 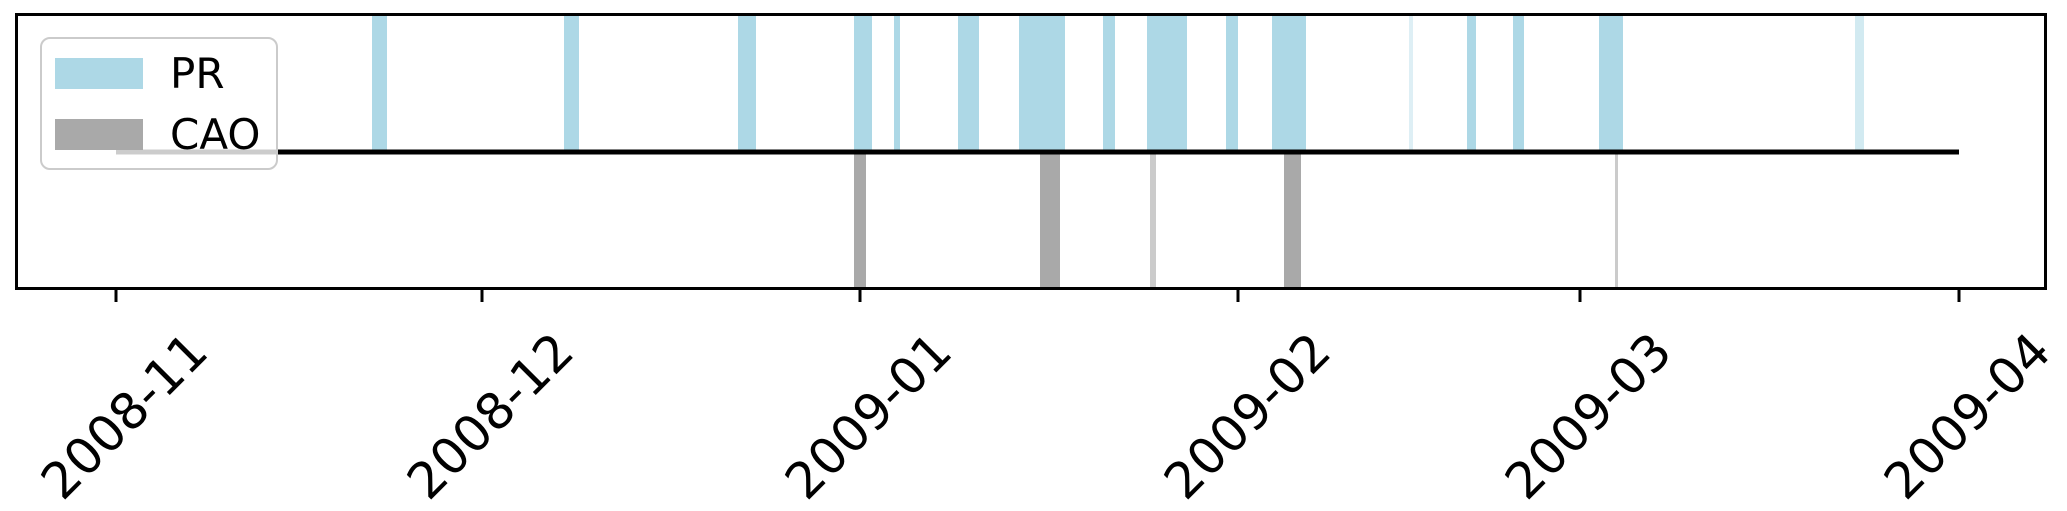 What do you see at coordinates (159, 73) in the screenshot?
I see `legend-row-pr: PR` at bounding box center [159, 73].